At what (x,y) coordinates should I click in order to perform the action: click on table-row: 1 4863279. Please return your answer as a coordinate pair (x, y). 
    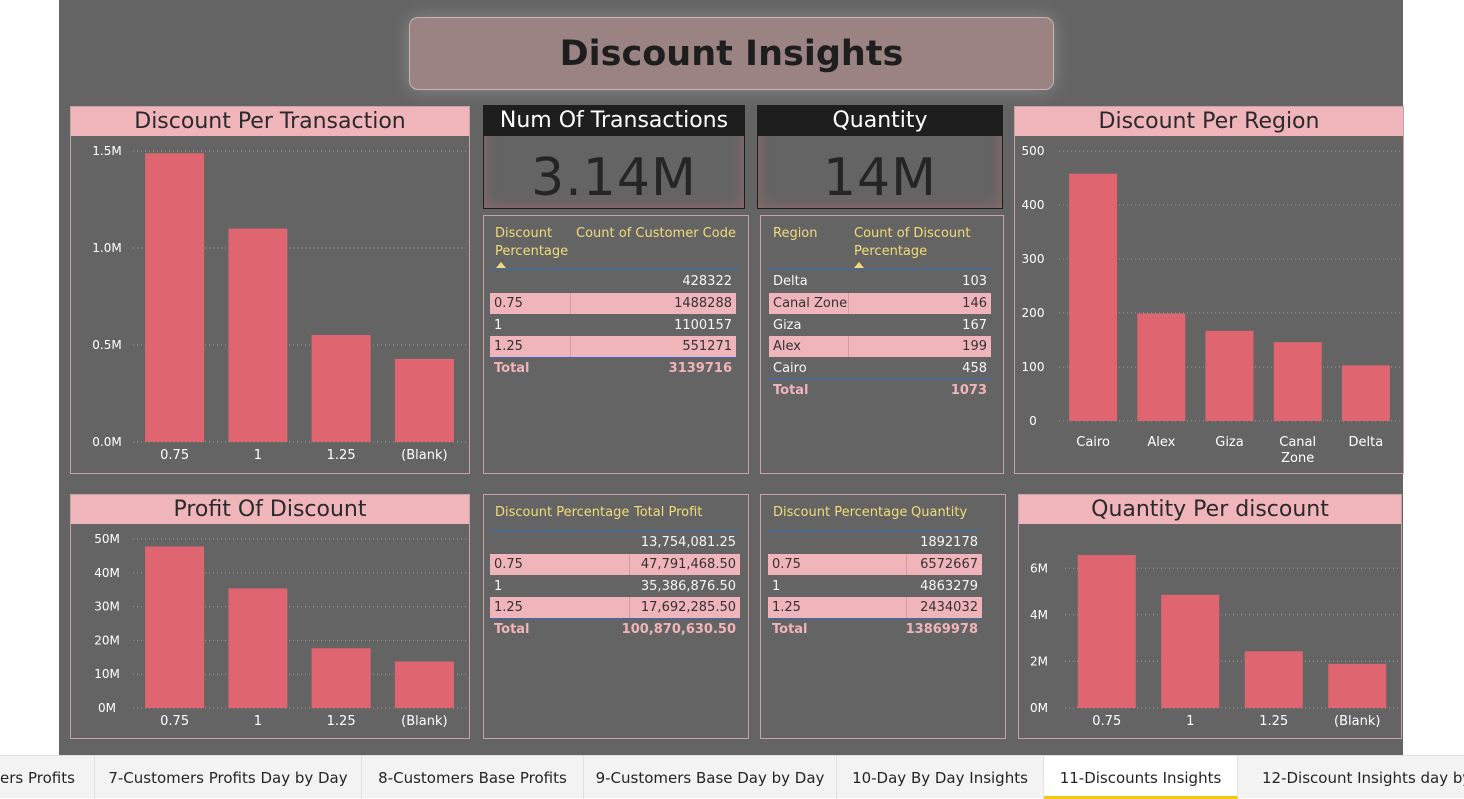
    Looking at the image, I should click on (875, 586).